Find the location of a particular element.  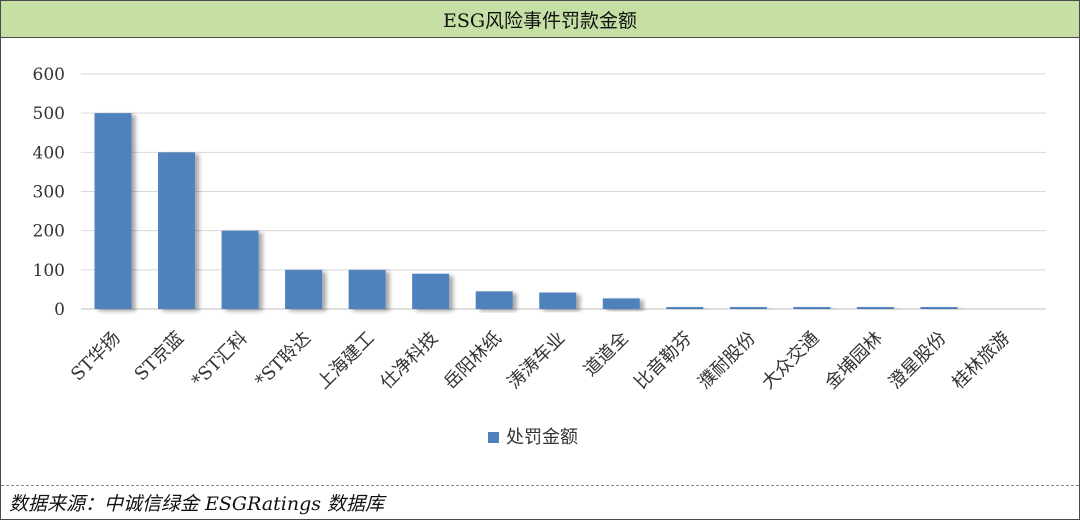

y-tick-label: 0 is located at coordinates (59, 310).